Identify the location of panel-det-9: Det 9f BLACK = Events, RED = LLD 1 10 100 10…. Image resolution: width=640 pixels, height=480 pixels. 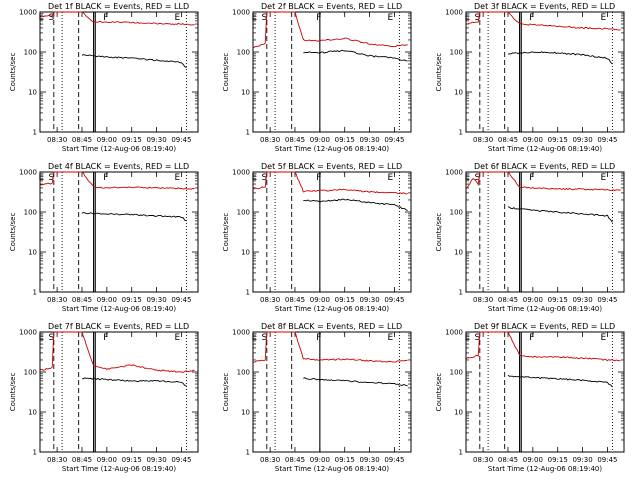
(530, 397).